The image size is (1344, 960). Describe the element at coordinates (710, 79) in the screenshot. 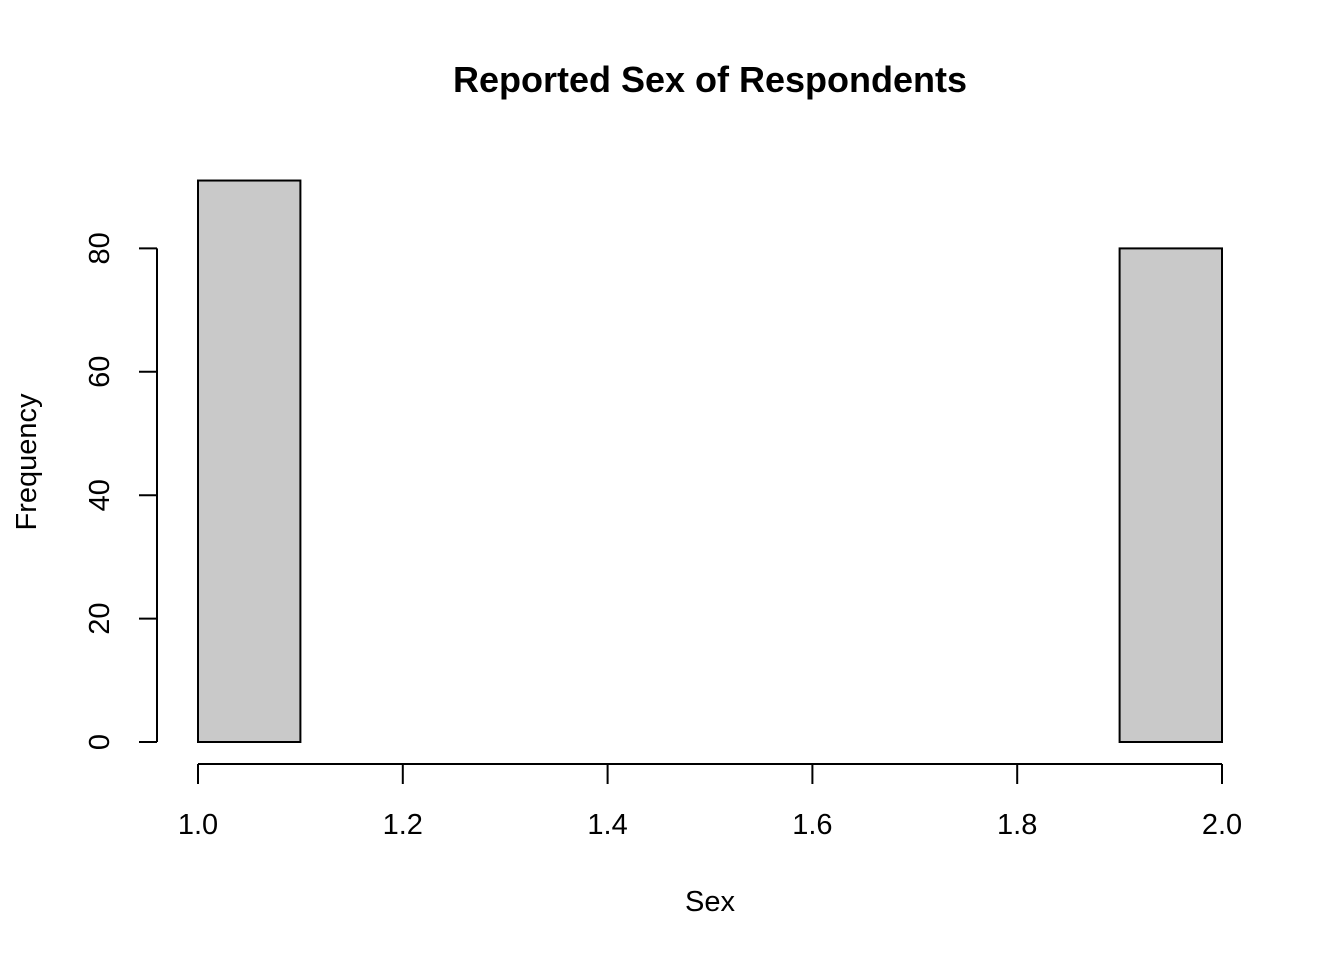

I see `chart-title: Reported Sex of Respondents` at that location.